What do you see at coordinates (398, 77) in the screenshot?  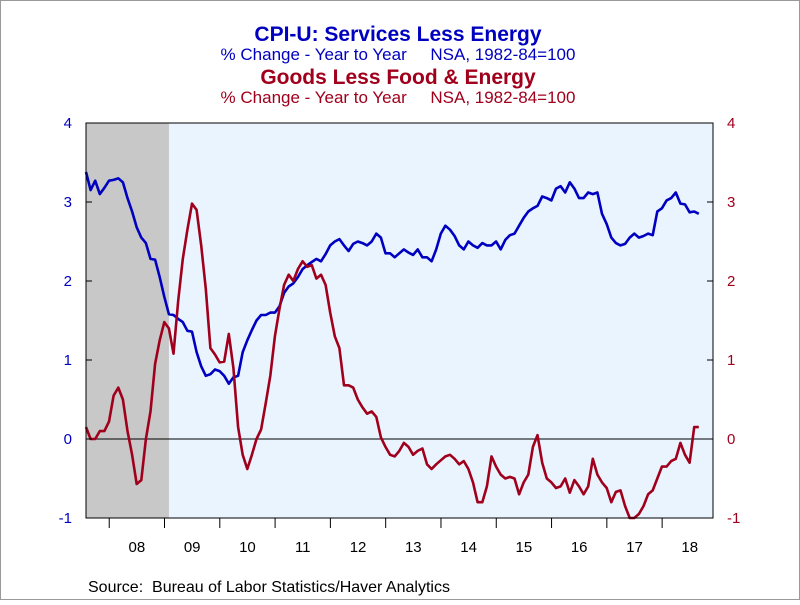 I see `chart-title-2: Goods Less Food & Energy` at bounding box center [398, 77].